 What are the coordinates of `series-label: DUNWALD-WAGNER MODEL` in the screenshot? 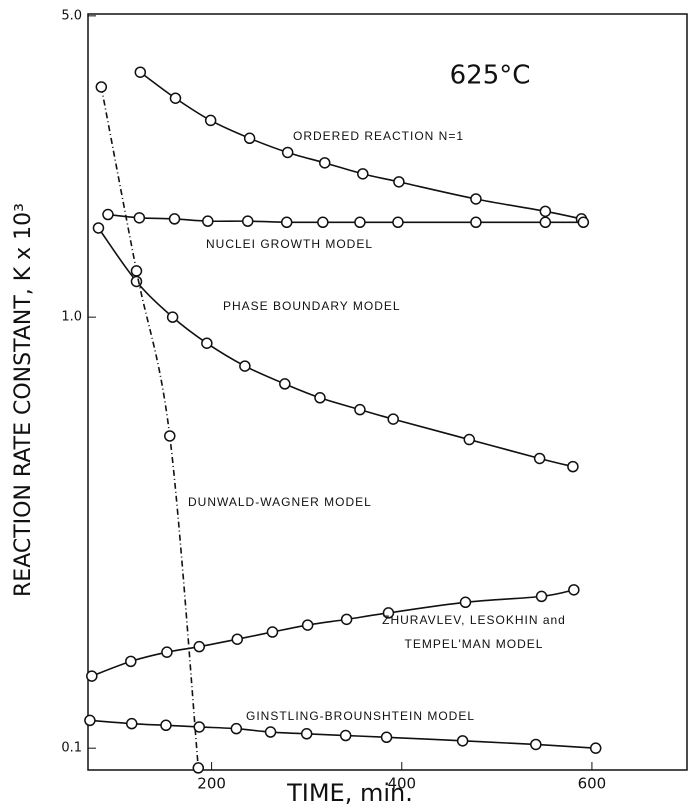 It's located at (280, 502).